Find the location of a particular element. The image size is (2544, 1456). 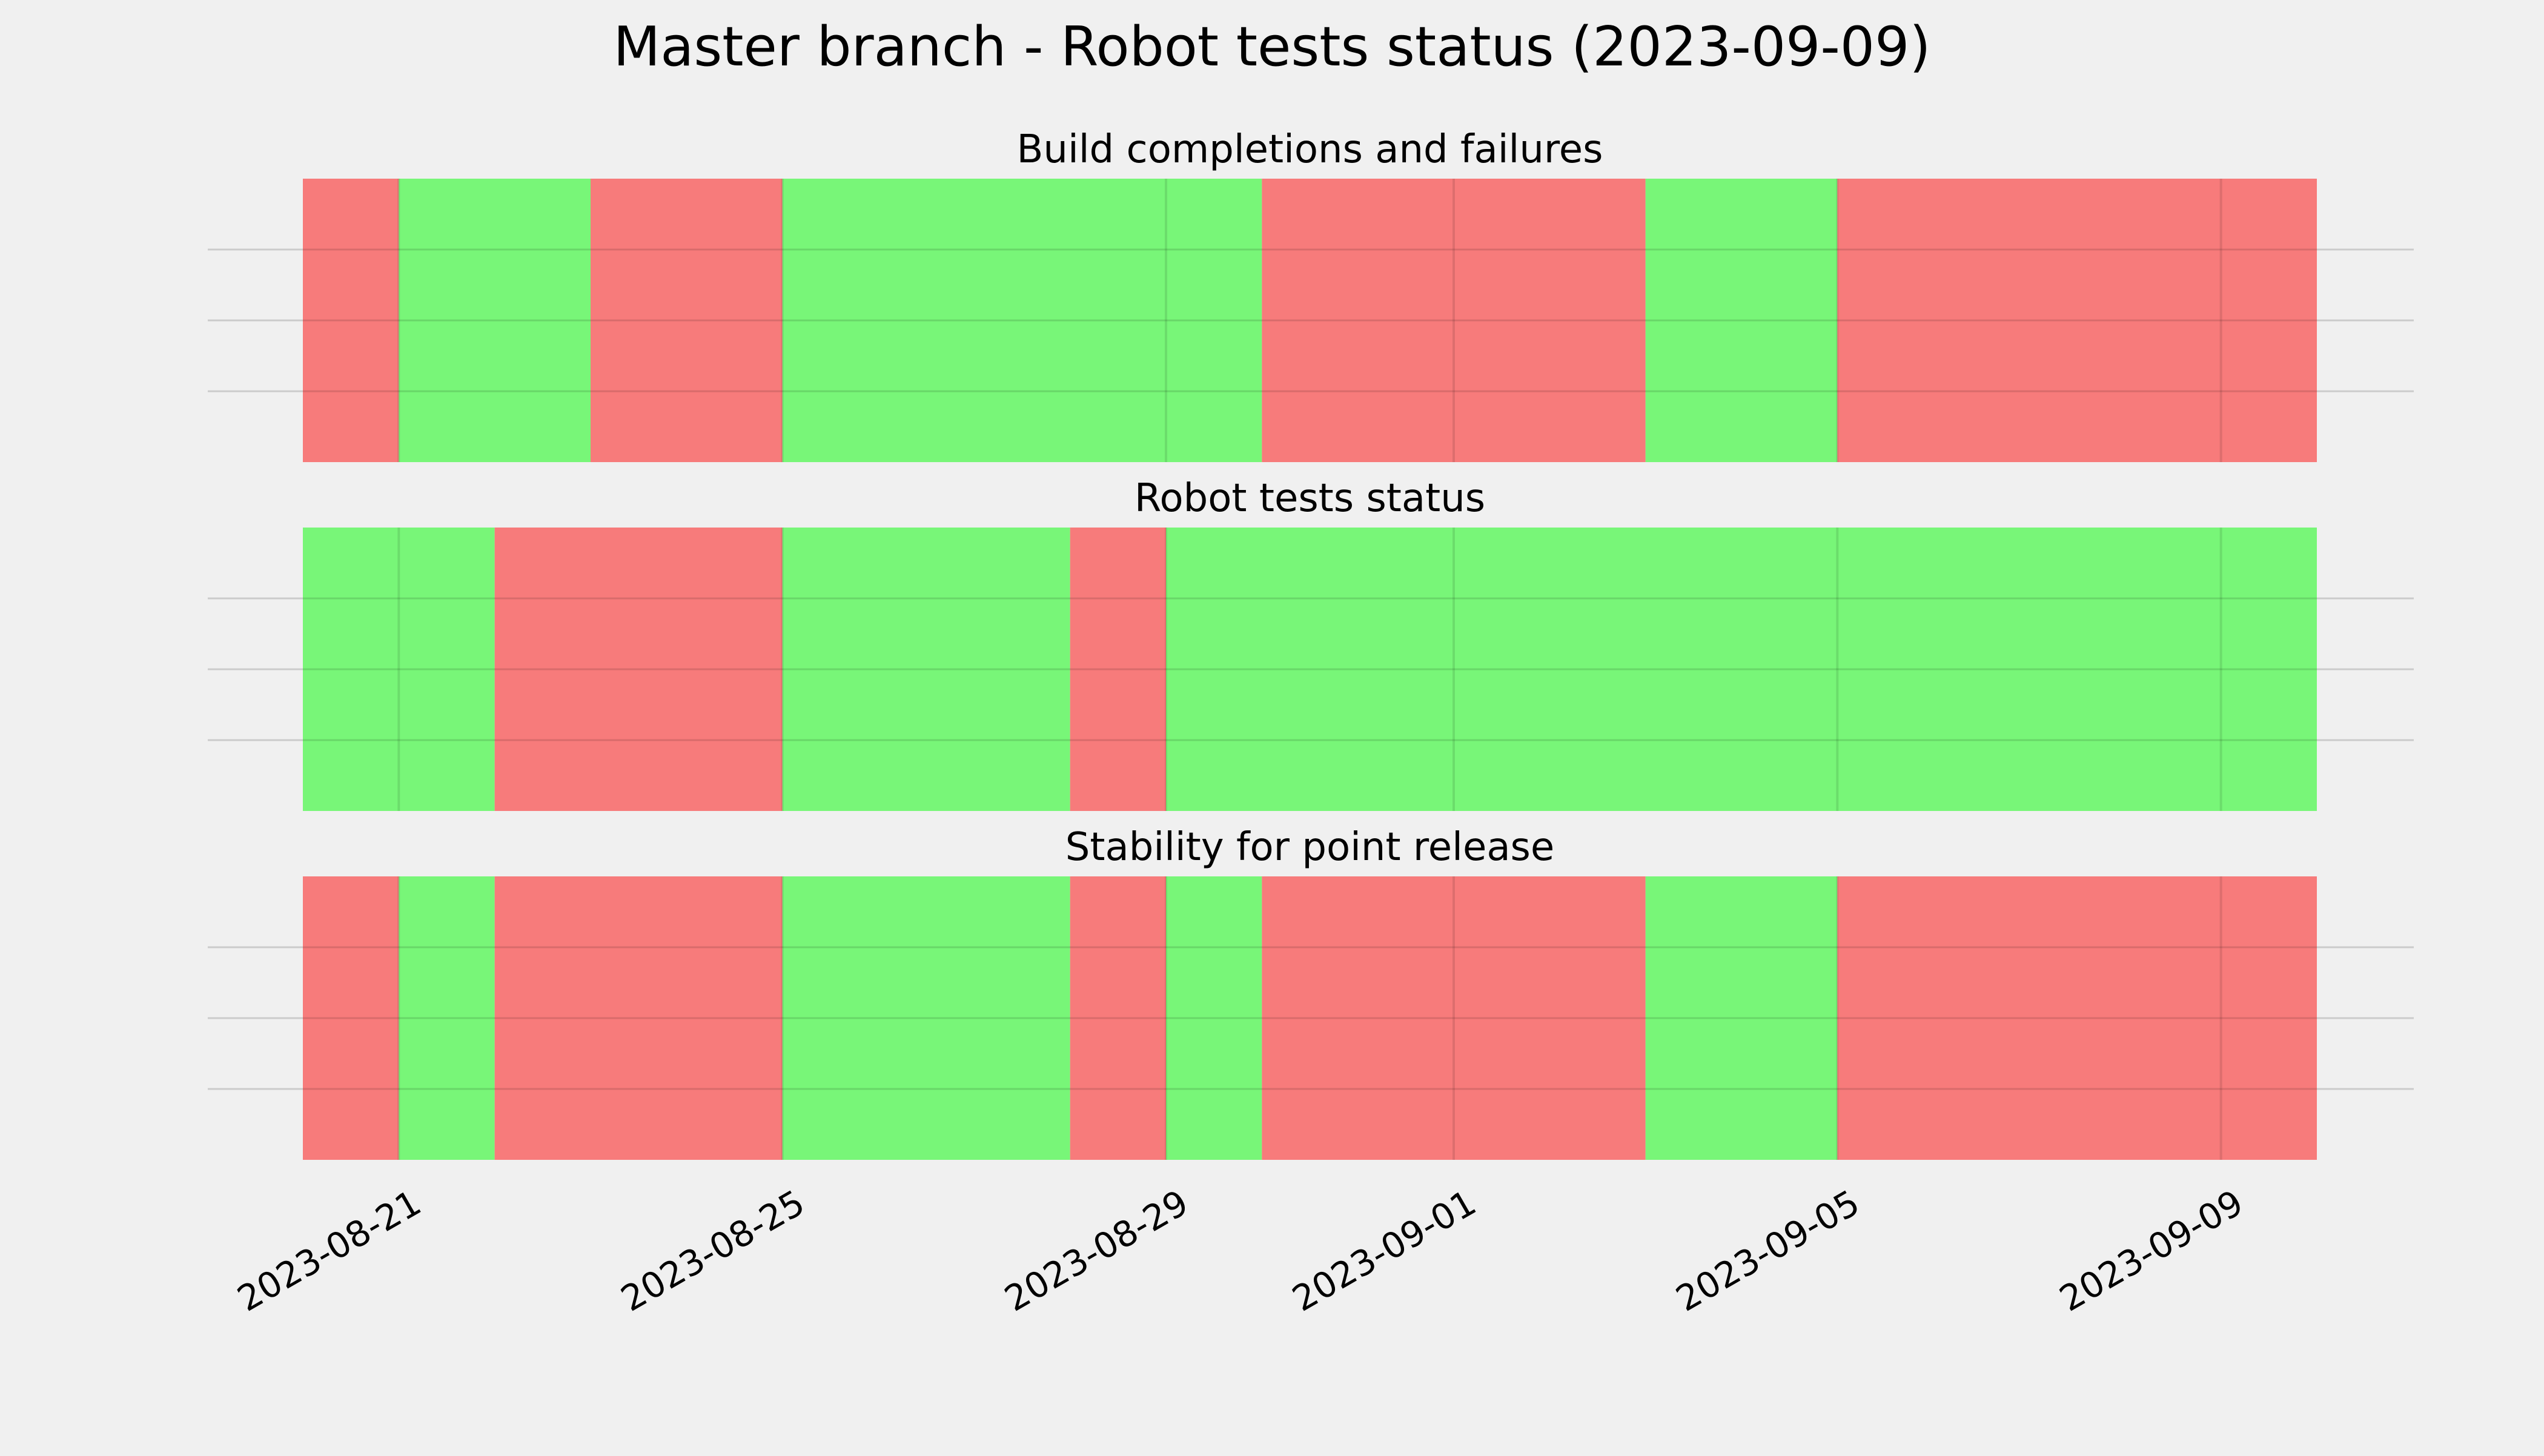

x-tick-label: 2023-08-25 is located at coordinates (713, 1250).